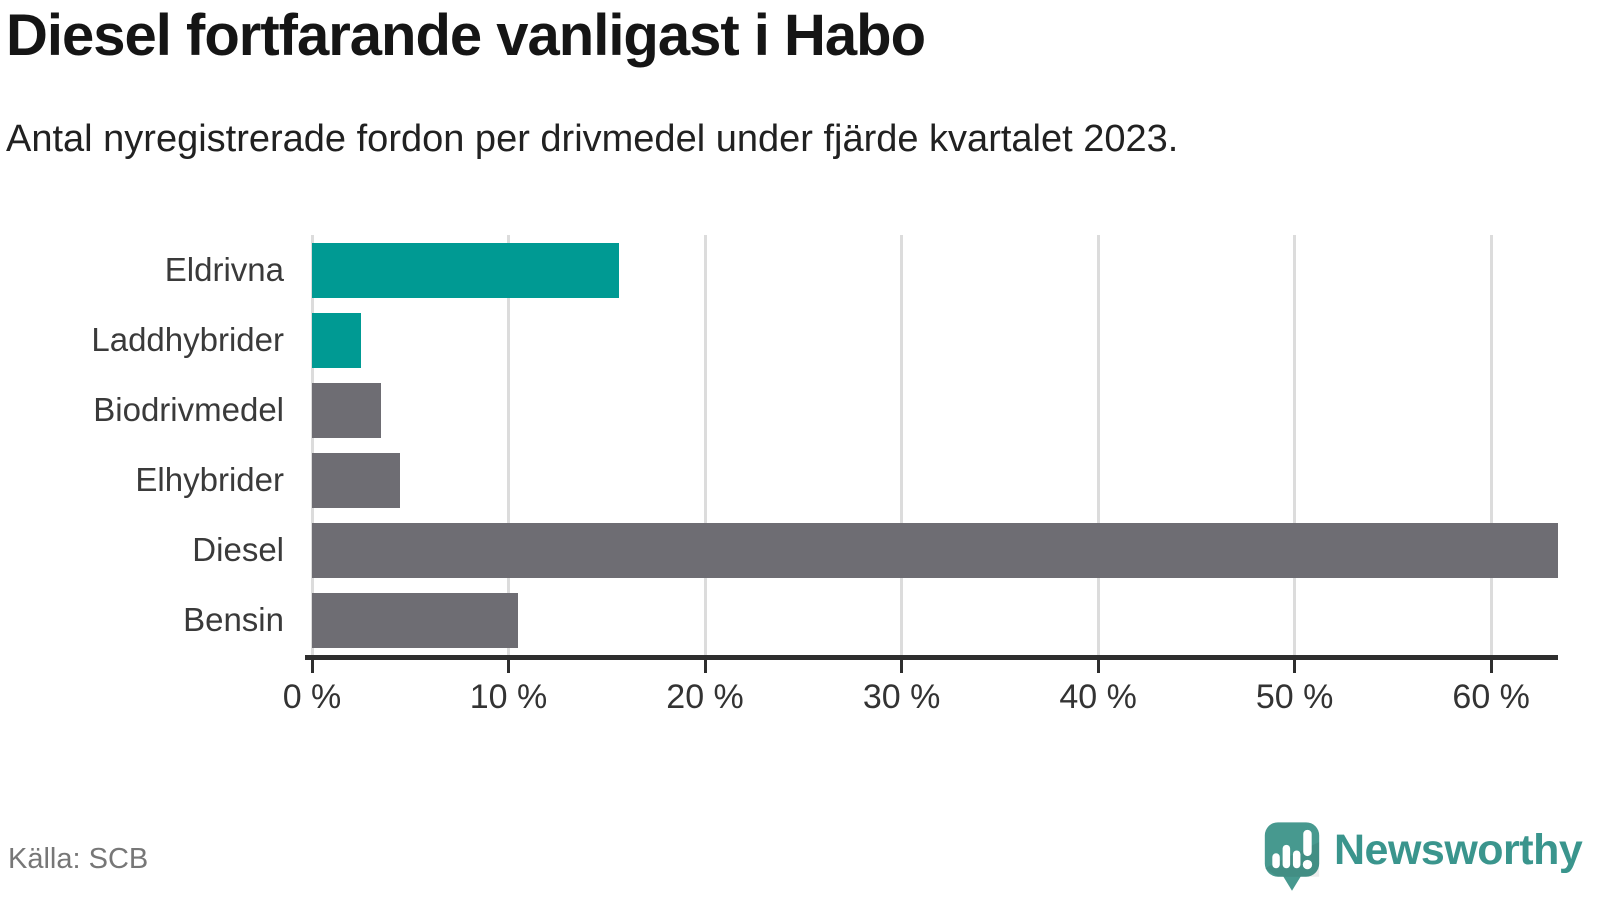  Describe the element at coordinates (705, 697) in the screenshot. I see `axis-tick-label-20: 20 %` at that location.